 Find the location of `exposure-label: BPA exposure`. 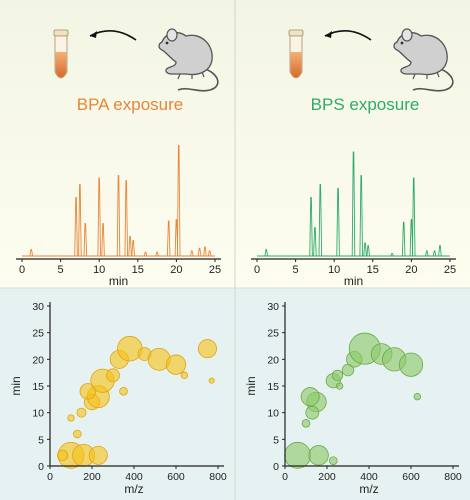

exposure-label: BPA exposure is located at coordinates (130, 104).